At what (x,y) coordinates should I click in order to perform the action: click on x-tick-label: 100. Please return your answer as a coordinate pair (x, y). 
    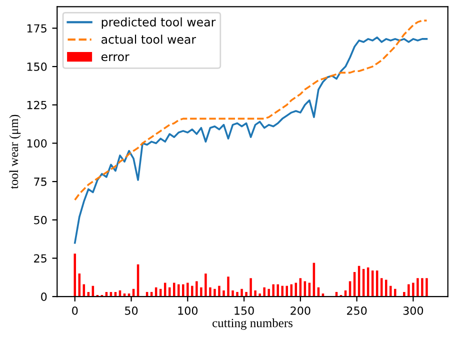
    Looking at the image, I should click on (188, 310).